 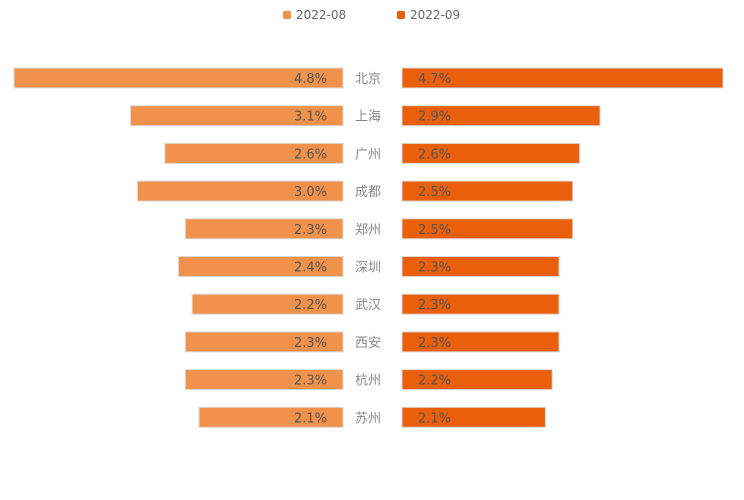 What do you see at coordinates (368, 343) in the screenshot?
I see `category-label-西安: 西安` at bounding box center [368, 343].